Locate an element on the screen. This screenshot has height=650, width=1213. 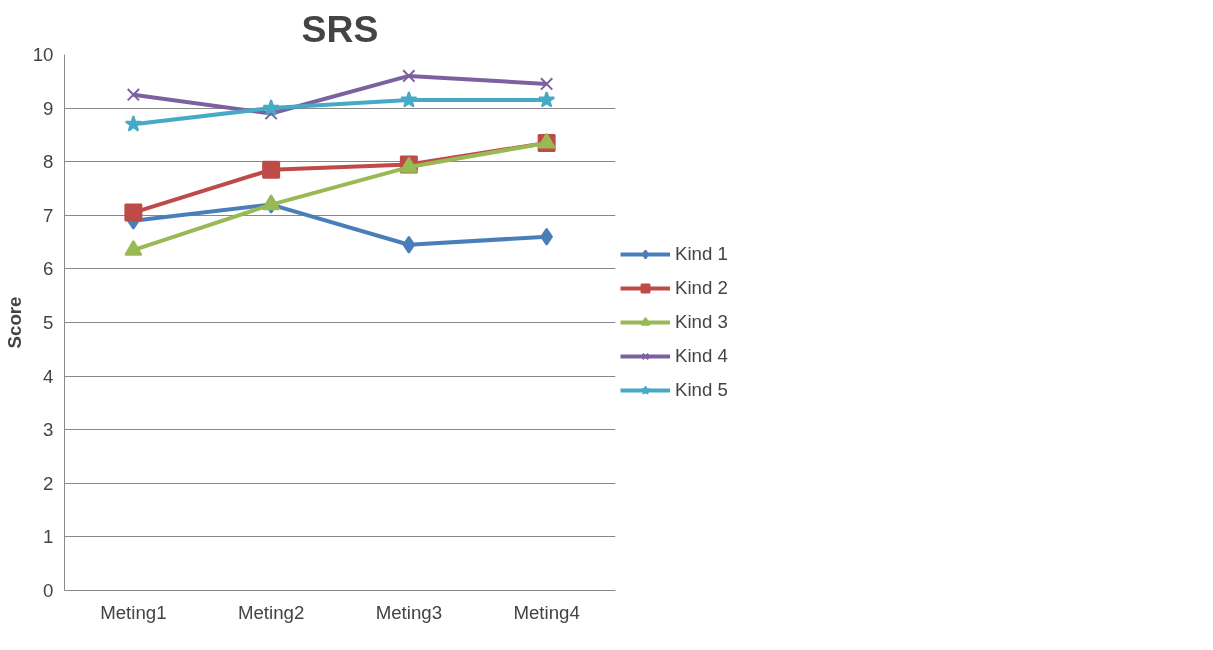
y-tick-label: 7 is located at coordinates (48, 215).